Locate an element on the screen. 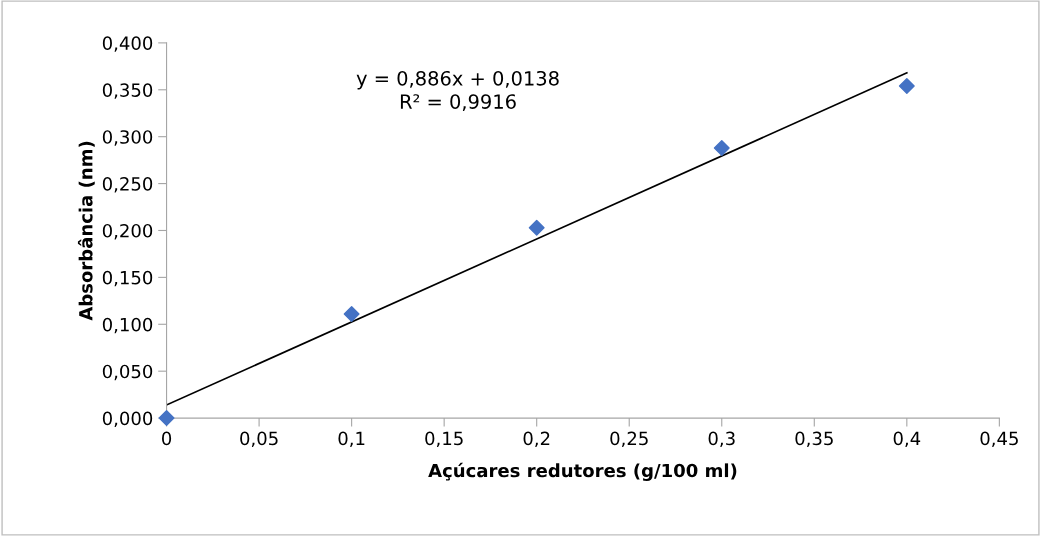  y-tick-label: 0,400 is located at coordinates (127, 44).